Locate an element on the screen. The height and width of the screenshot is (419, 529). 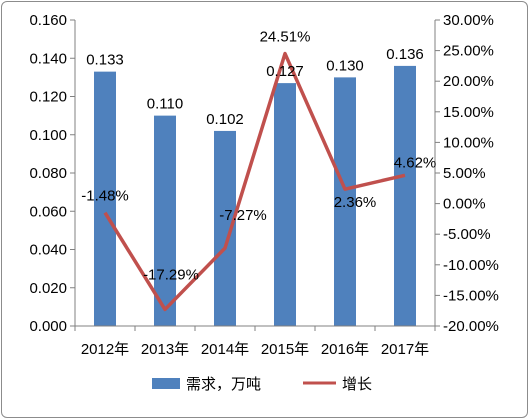
bar-data-label: 0.110 is located at coordinates (165, 104).